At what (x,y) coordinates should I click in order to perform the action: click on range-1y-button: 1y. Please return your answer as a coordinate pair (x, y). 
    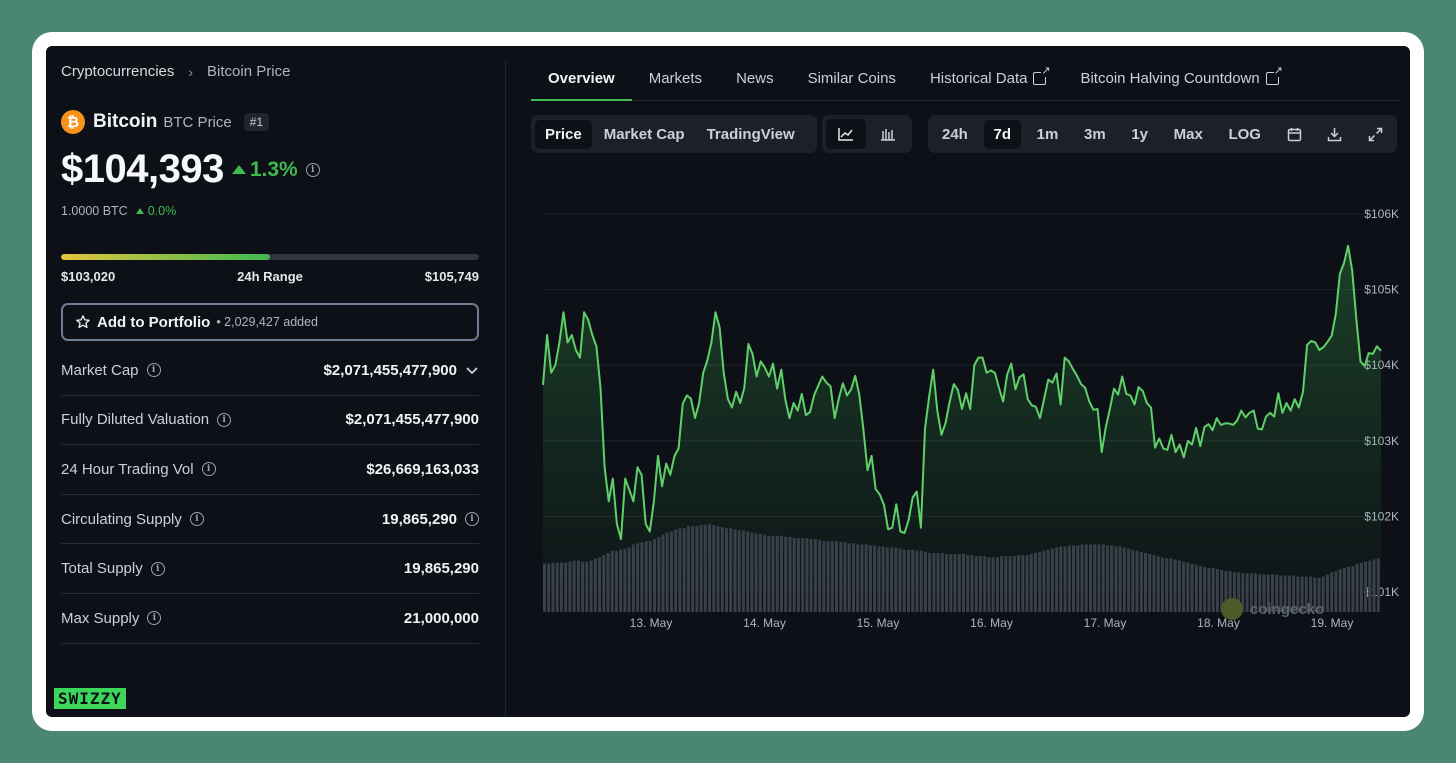
    Looking at the image, I should click on (1139, 134).